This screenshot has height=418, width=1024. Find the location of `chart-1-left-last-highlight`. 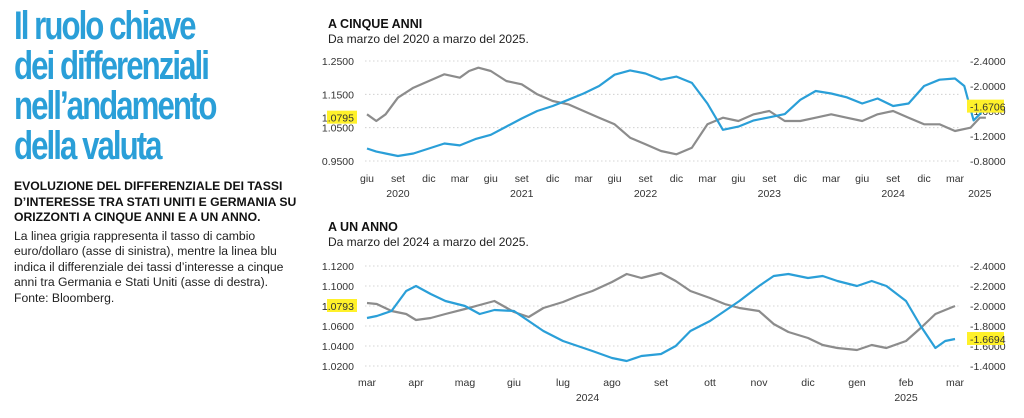

chart-1-left-last-highlight is located at coordinates (342, 117).